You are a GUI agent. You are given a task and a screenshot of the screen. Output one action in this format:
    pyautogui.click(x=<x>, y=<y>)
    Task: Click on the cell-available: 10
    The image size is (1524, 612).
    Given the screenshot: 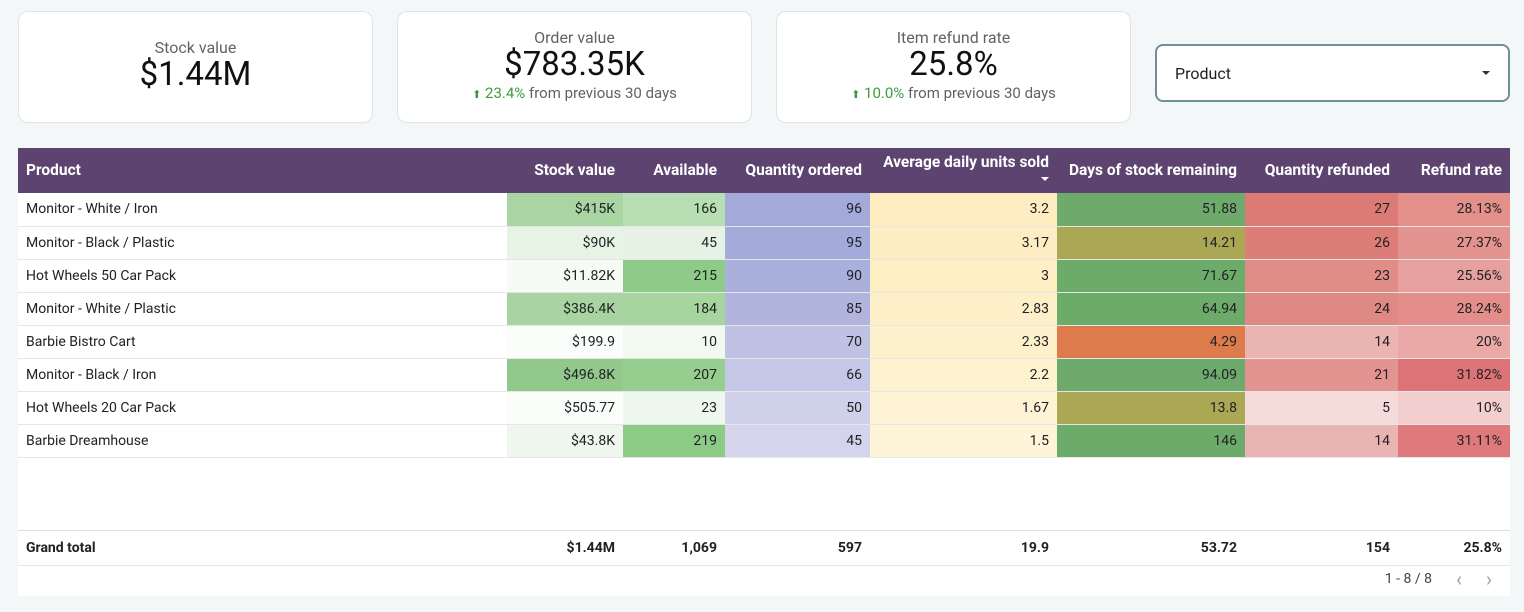 What is the action you would take?
    pyautogui.click(x=674, y=341)
    